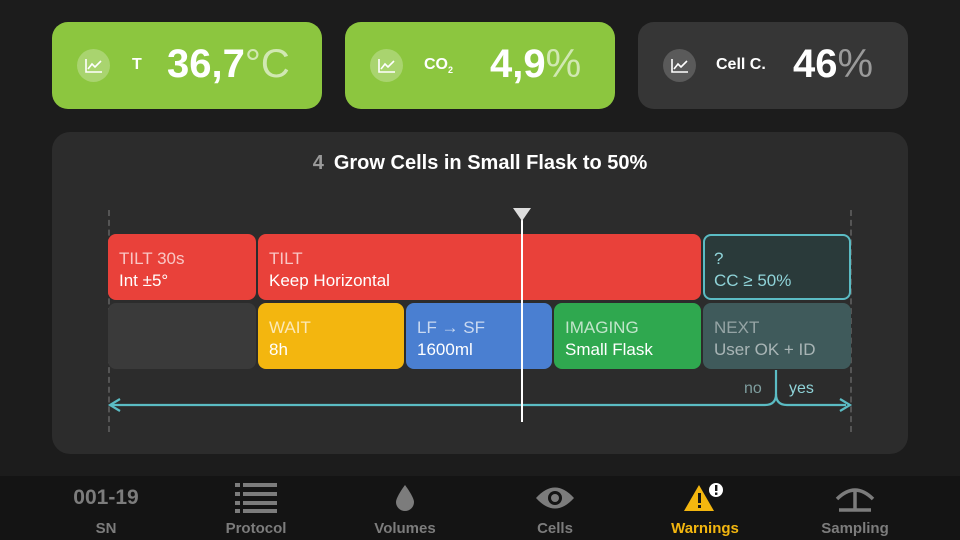 Image resolution: width=960 pixels, height=540 pixels. What do you see at coordinates (555, 528) in the screenshot?
I see `nav-label: Cells` at bounding box center [555, 528].